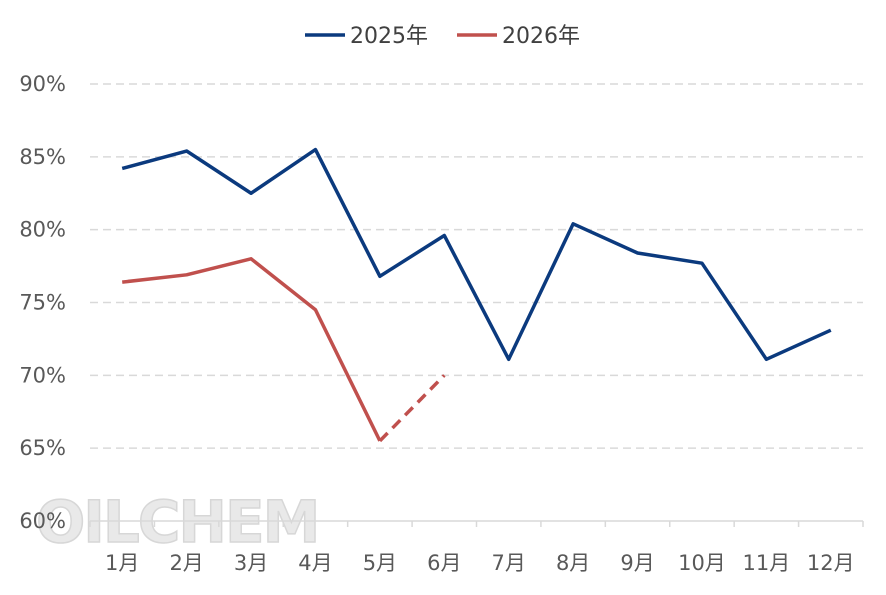 The height and width of the screenshot is (595, 886). Describe the element at coordinates (42, 521) in the screenshot. I see `y-tick-label: 60%` at that location.